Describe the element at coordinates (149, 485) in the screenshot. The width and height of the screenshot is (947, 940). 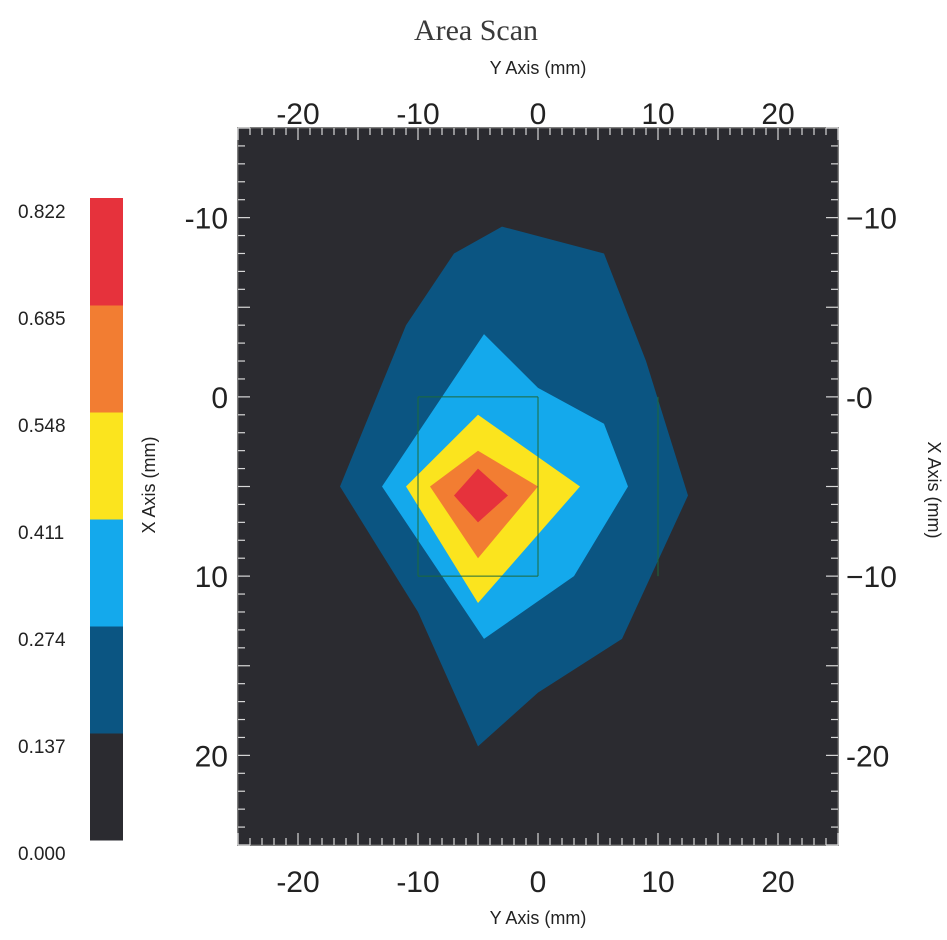
I see `y-axis-label-left: X Axis (mm)` at that location.